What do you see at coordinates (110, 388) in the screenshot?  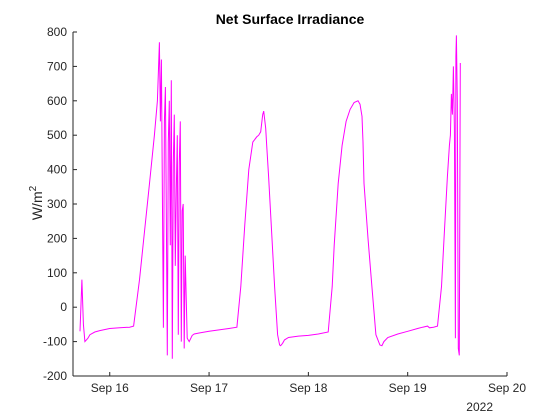 I see `x-tick-label: Sep 16` at bounding box center [110, 388].